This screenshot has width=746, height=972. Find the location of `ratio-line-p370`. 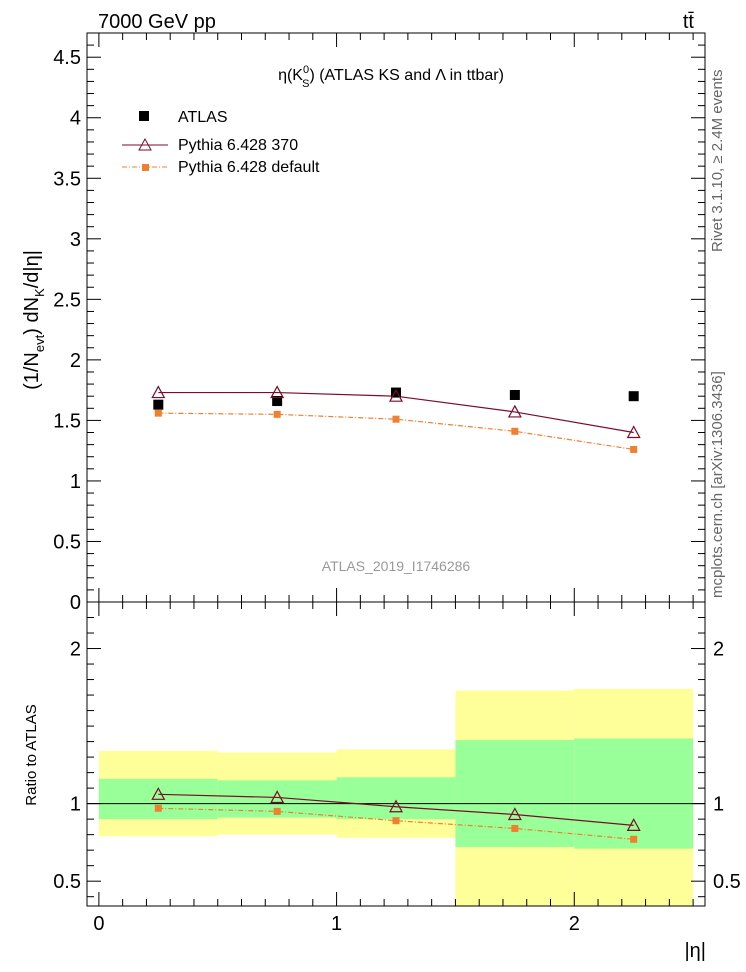

ratio-line-p370 is located at coordinates (396, 809).